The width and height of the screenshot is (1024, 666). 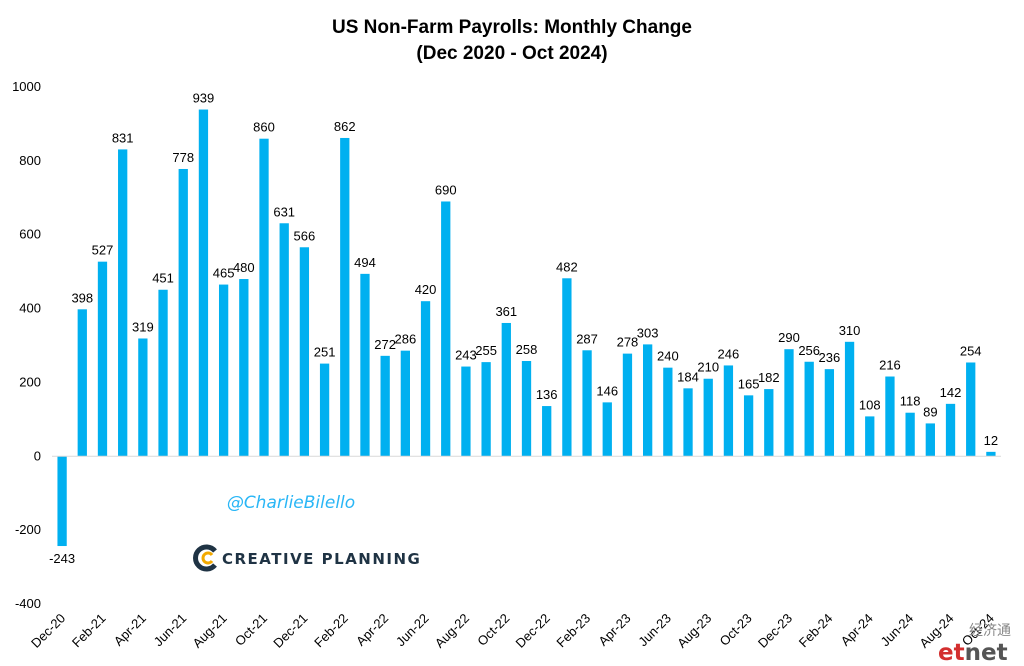 What do you see at coordinates (648, 332) in the screenshot?
I see `data-label: 303` at bounding box center [648, 332].